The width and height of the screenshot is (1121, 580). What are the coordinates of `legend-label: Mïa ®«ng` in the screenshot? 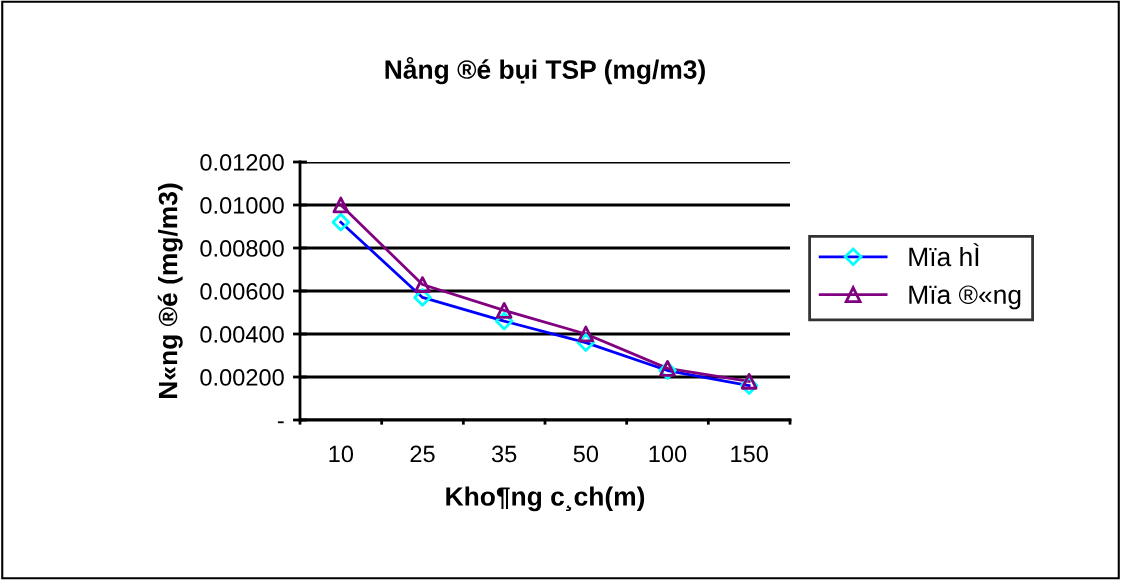 It's located at (965, 297).